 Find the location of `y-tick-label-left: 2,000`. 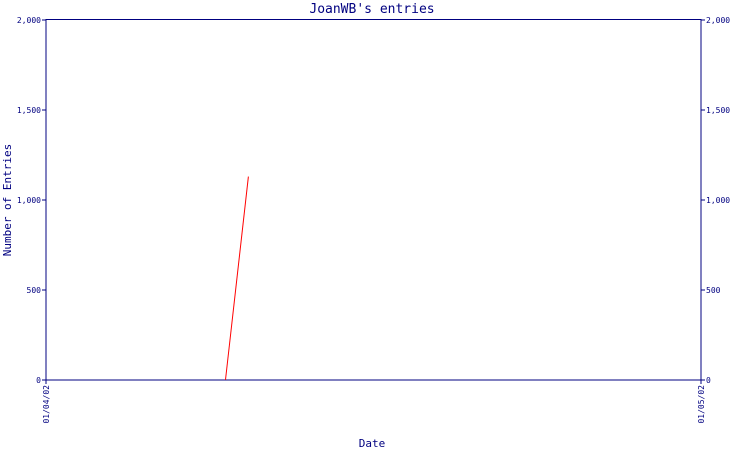

y-tick-label-left: 2,000 is located at coordinates (29, 20).